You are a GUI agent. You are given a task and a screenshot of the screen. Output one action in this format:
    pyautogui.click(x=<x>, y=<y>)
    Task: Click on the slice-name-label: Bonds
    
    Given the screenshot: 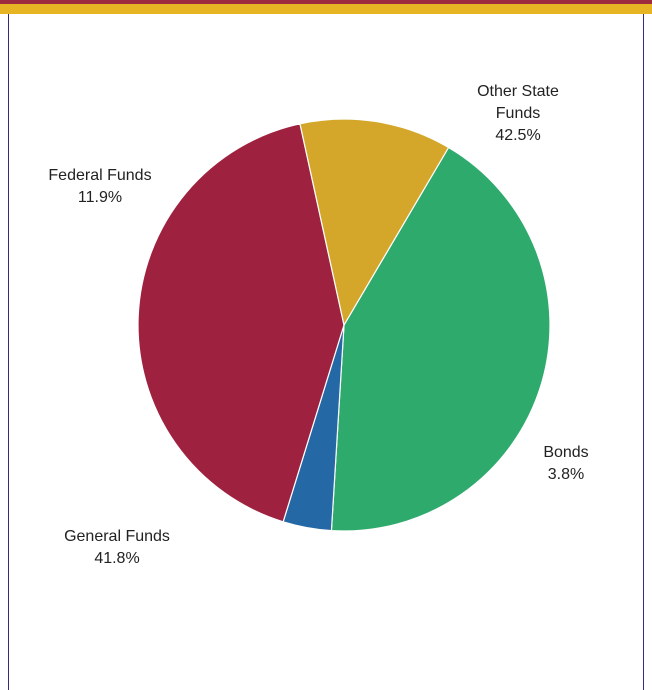 What is the action you would take?
    pyautogui.click(x=565, y=452)
    